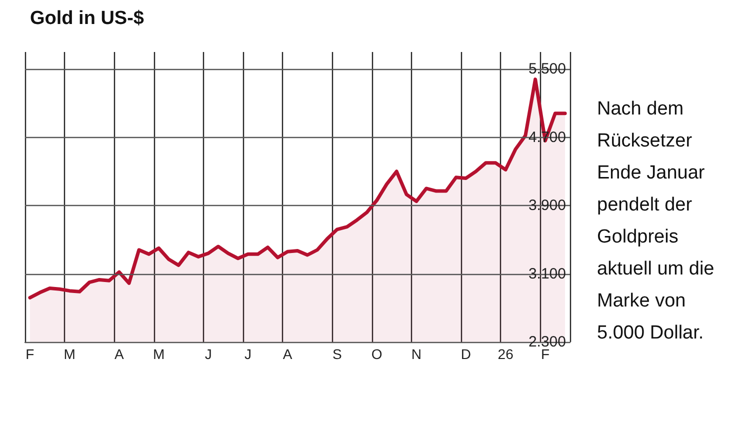 The width and height of the screenshot is (750, 421). Describe the element at coordinates (87, 18) in the screenshot. I see `chart-title: Gold in US-$` at that location.